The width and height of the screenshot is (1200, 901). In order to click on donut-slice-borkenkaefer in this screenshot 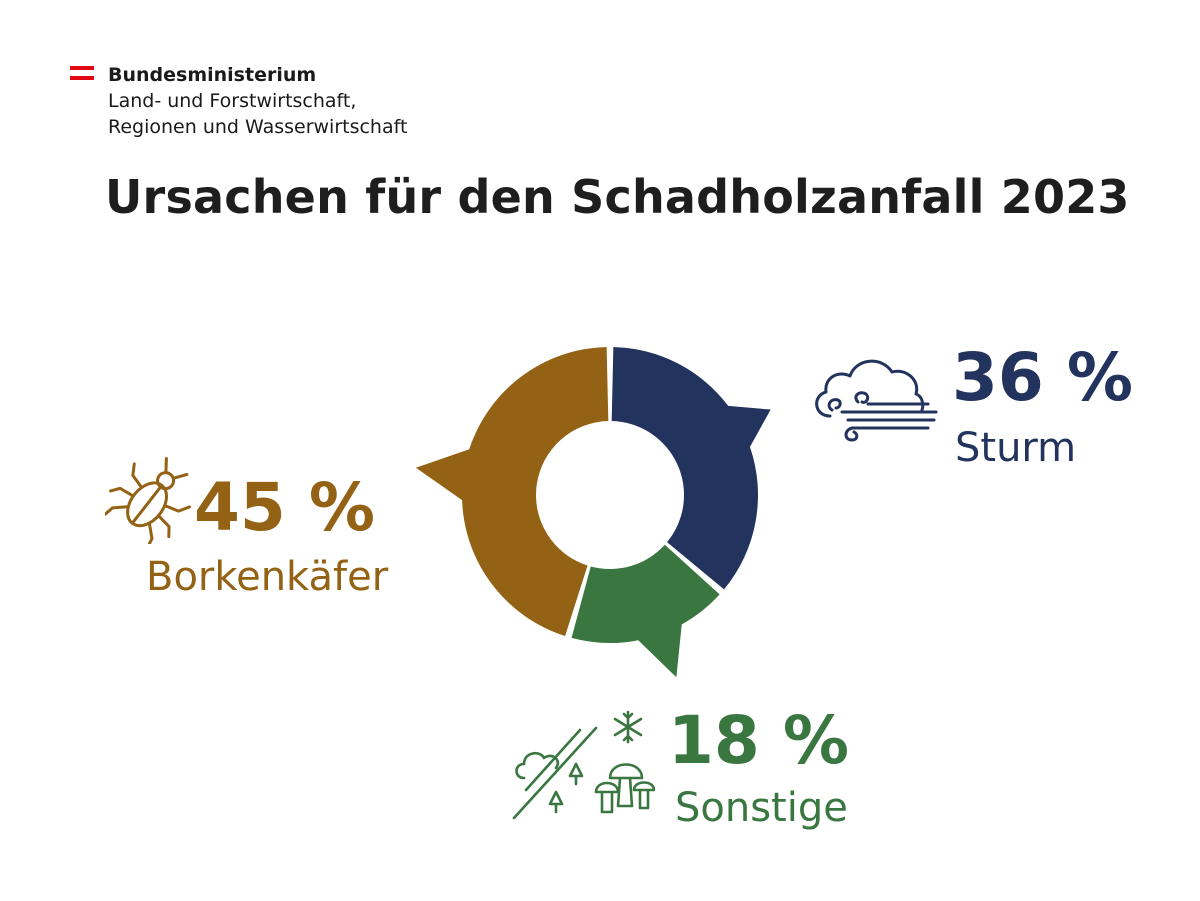, I will do `click(512, 492)`.